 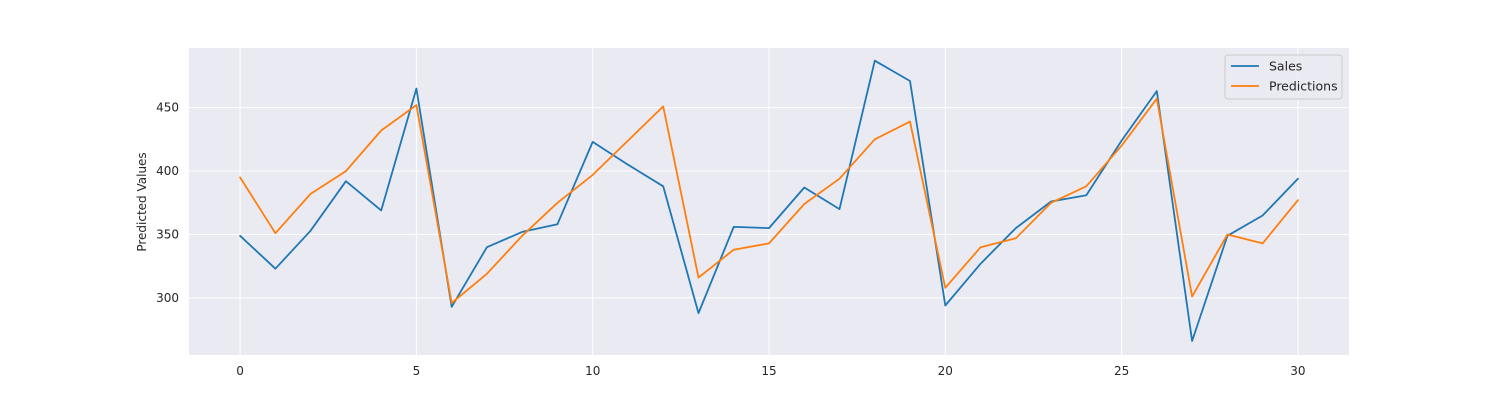 What do you see at coordinates (1283, 77) in the screenshot?
I see `legend: Sales Predictions` at bounding box center [1283, 77].